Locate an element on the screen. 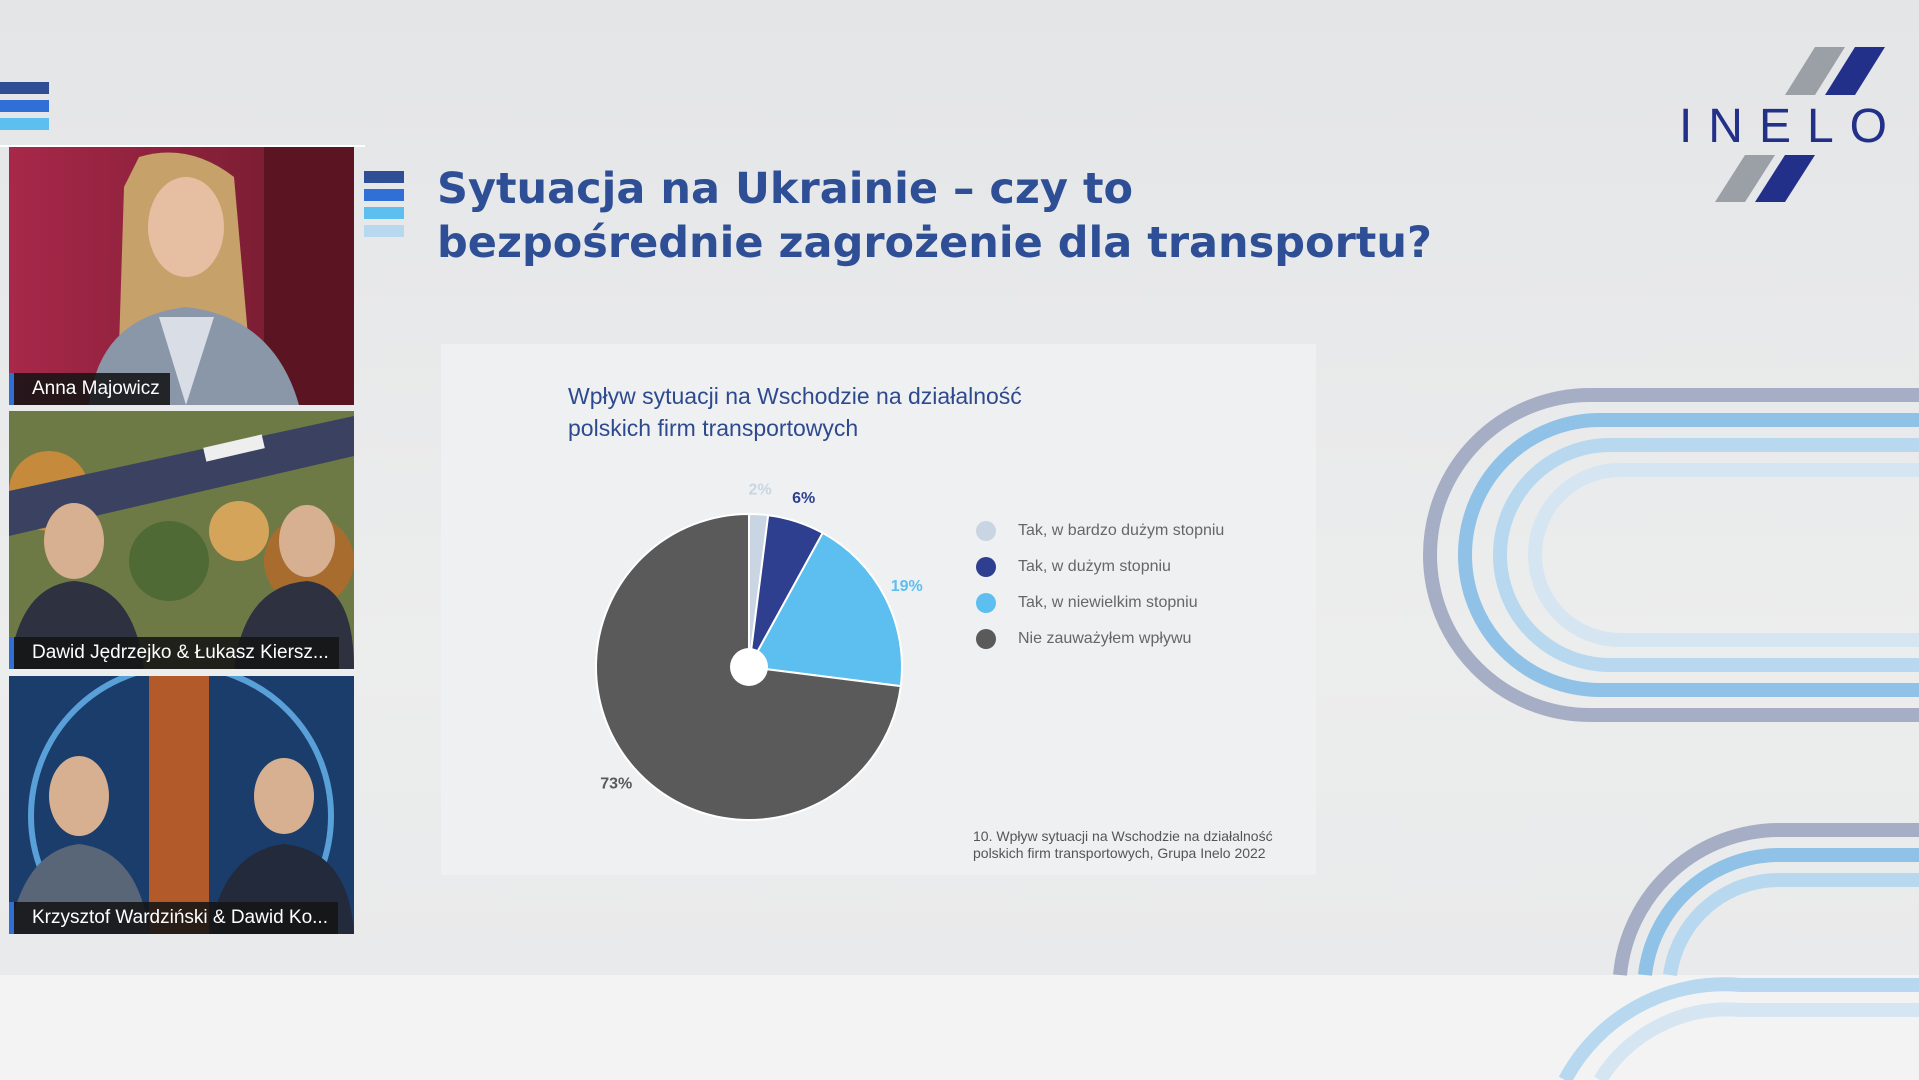 This screenshot has height=1080, width=1919. legend-label: Tak, w niewielkim stopniu is located at coordinates (1108, 602).